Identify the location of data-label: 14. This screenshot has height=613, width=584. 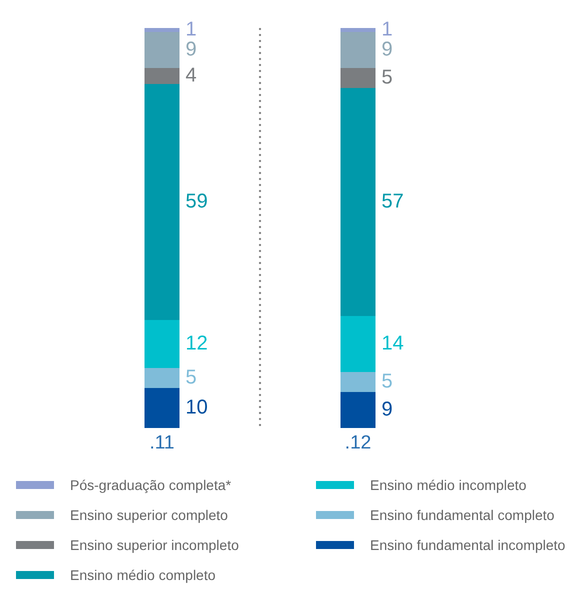
(393, 343).